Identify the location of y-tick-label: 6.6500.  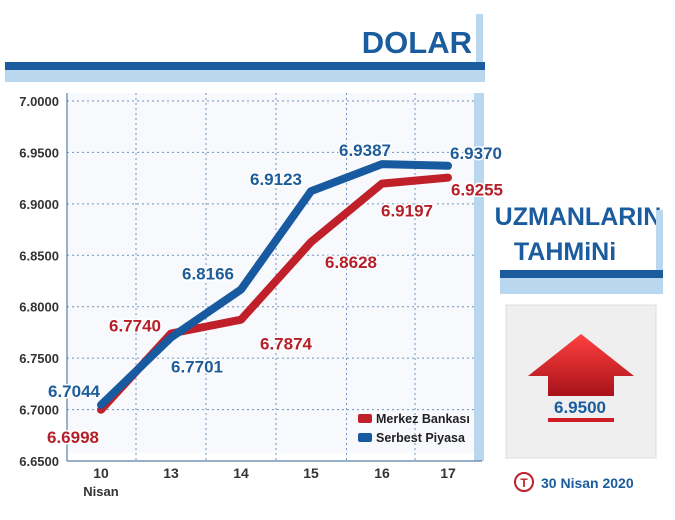
(39, 461).